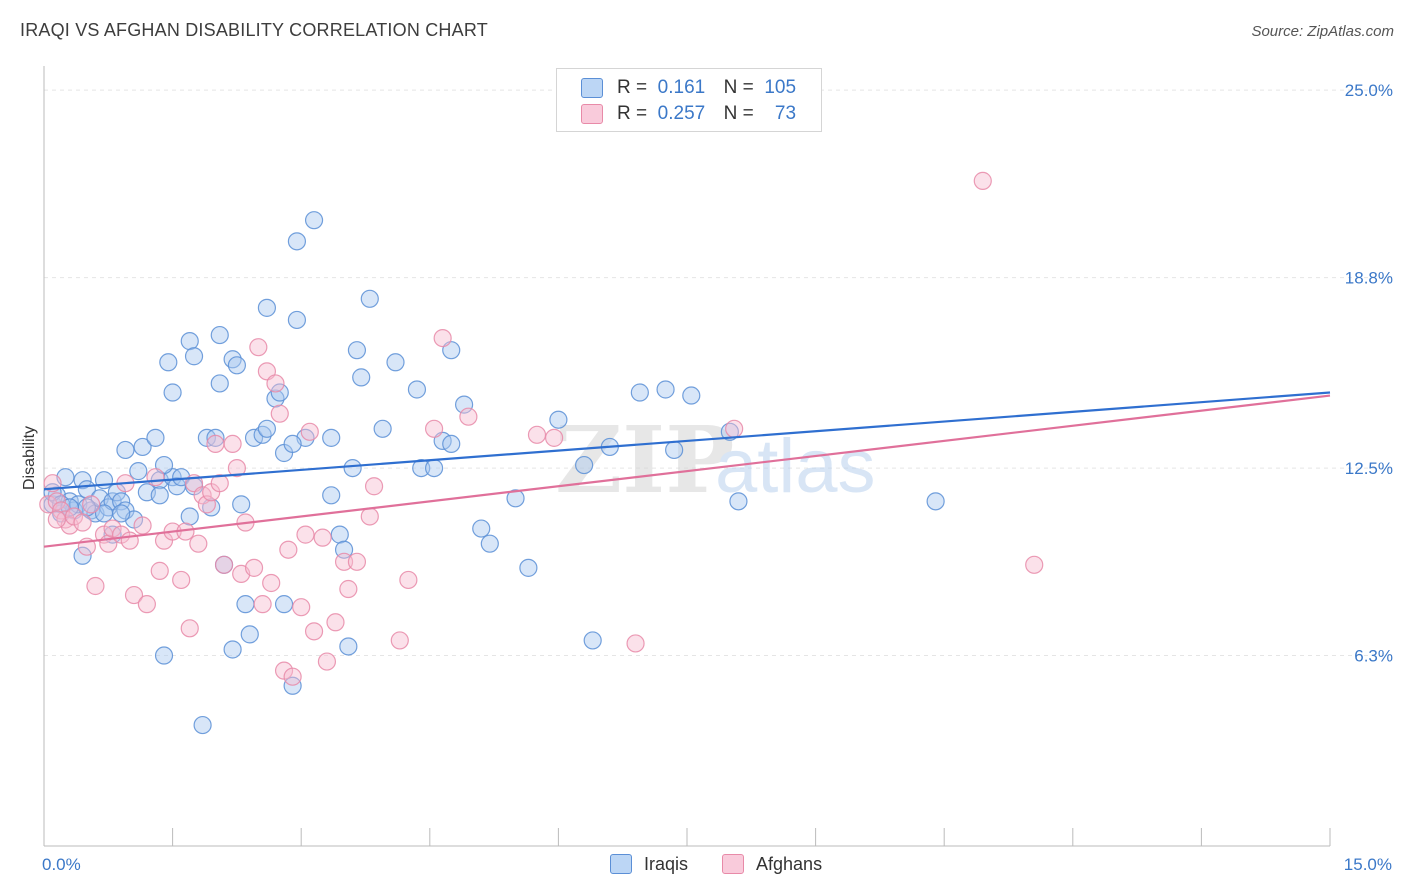  What do you see at coordinates (29, 458) in the screenshot?
I see `y-axis-label: Disability` at bounding box center [29, 458].